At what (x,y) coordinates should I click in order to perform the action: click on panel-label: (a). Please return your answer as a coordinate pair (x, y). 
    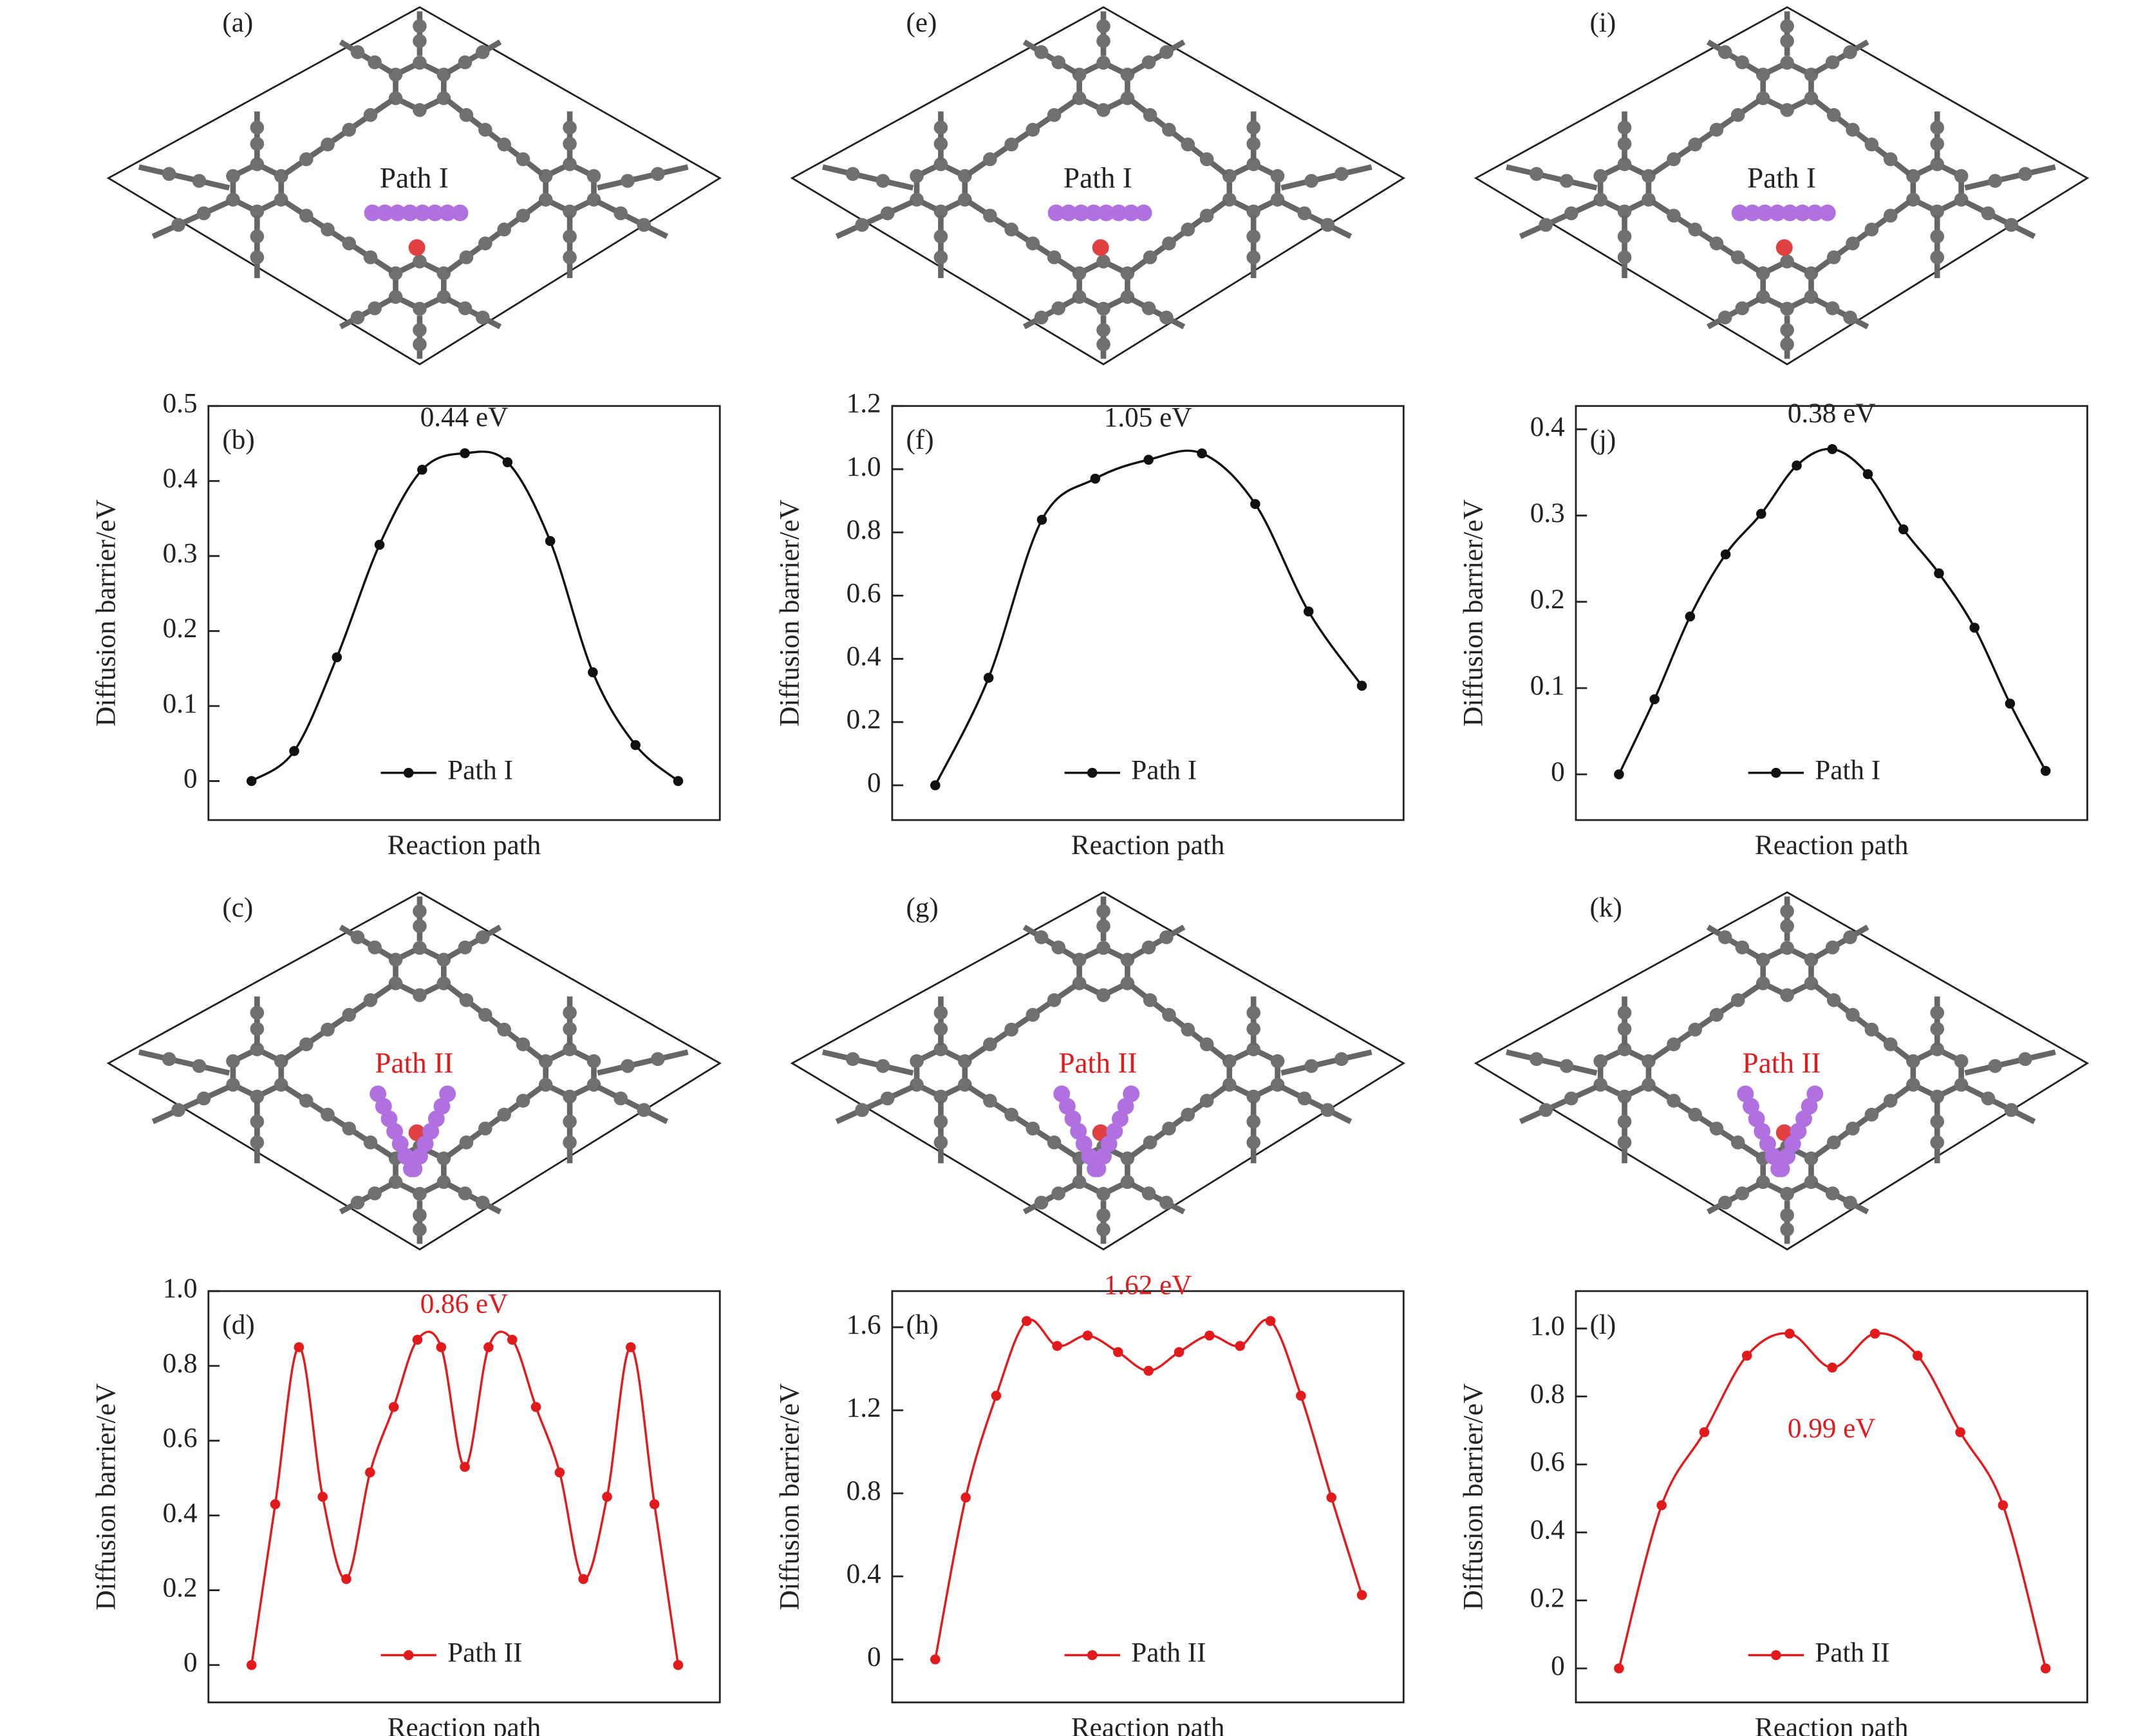
    Looking at the image, I should click on (237, 23).